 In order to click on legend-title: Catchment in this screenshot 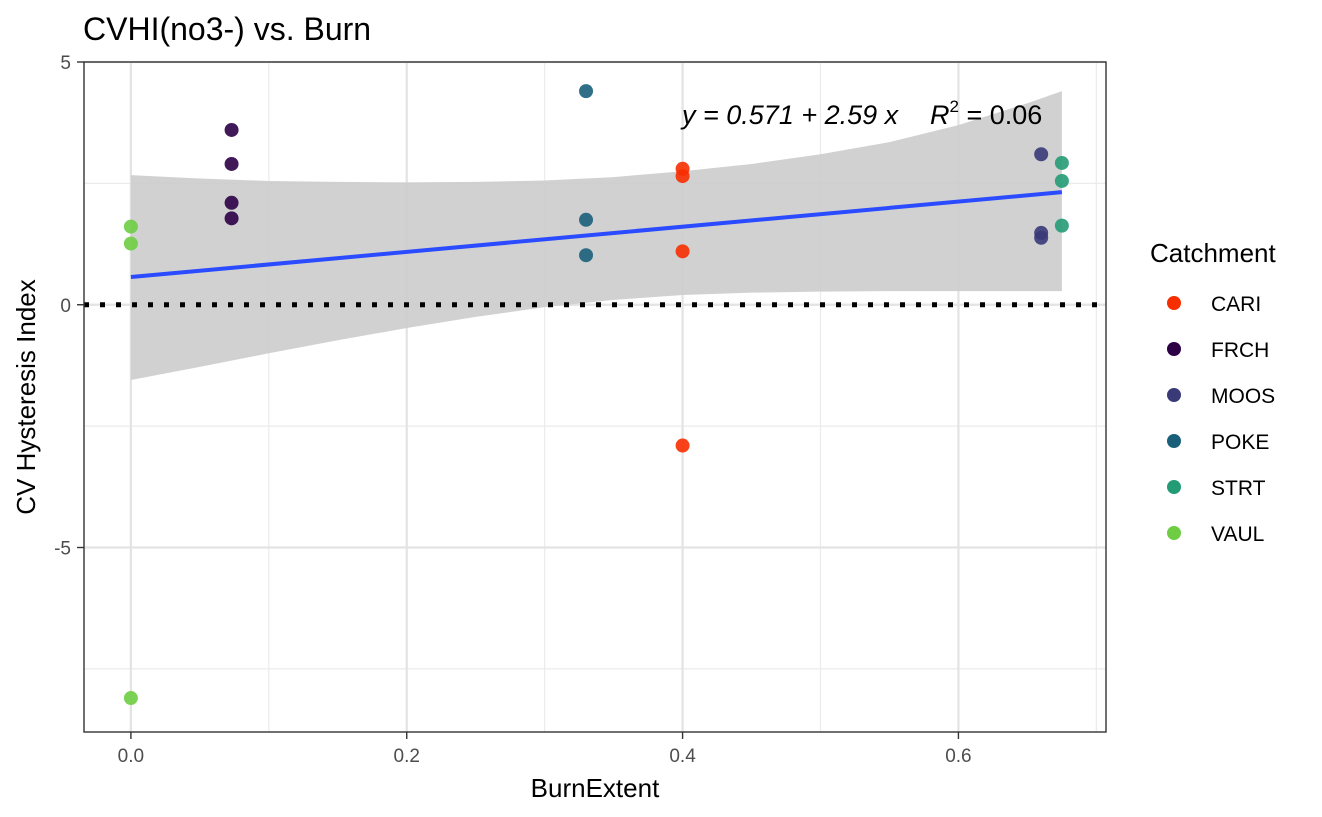, I will do `click(1213, 253)`.